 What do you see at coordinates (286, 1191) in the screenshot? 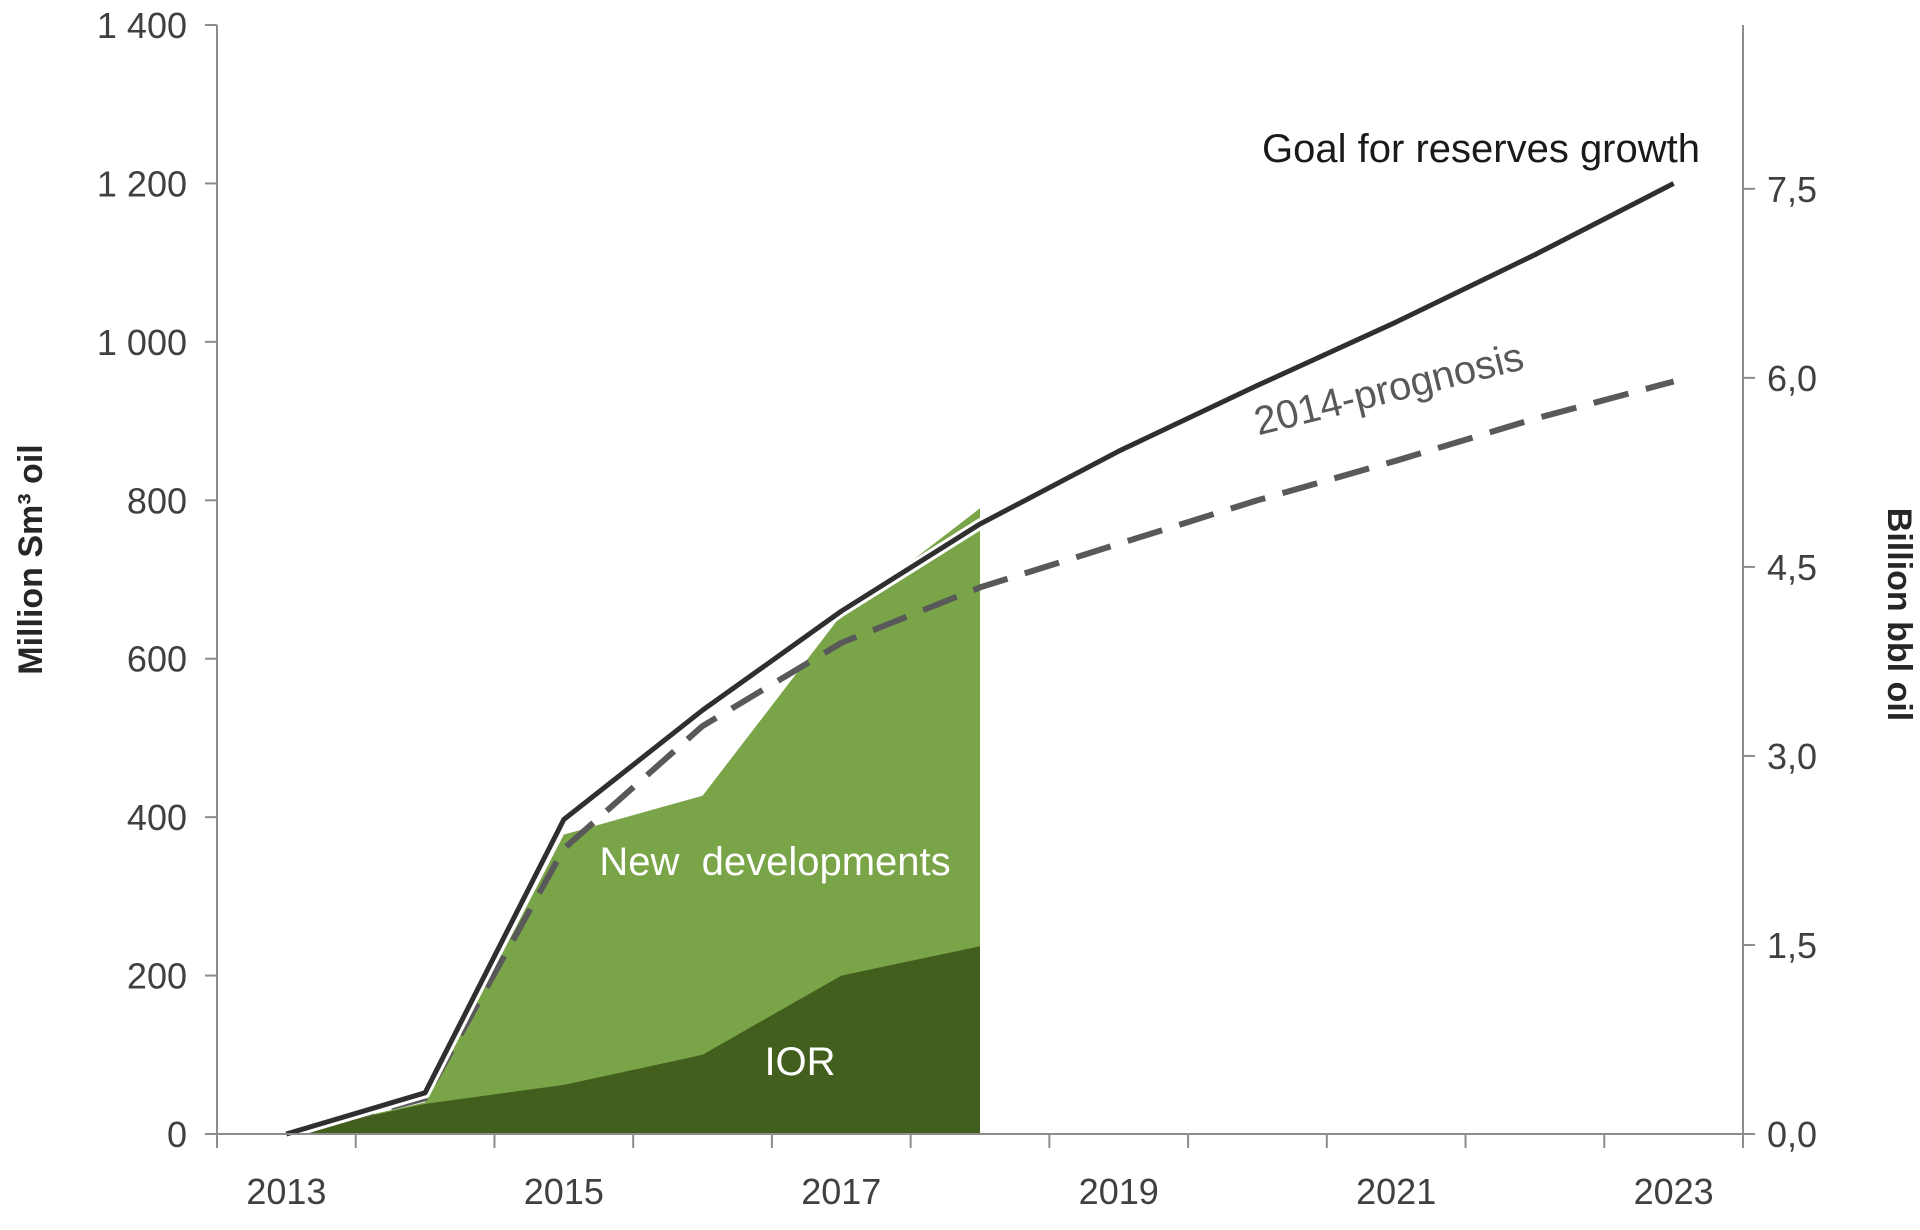
I see `x-tick-label: 2013` at bounding box center [286, 1191].